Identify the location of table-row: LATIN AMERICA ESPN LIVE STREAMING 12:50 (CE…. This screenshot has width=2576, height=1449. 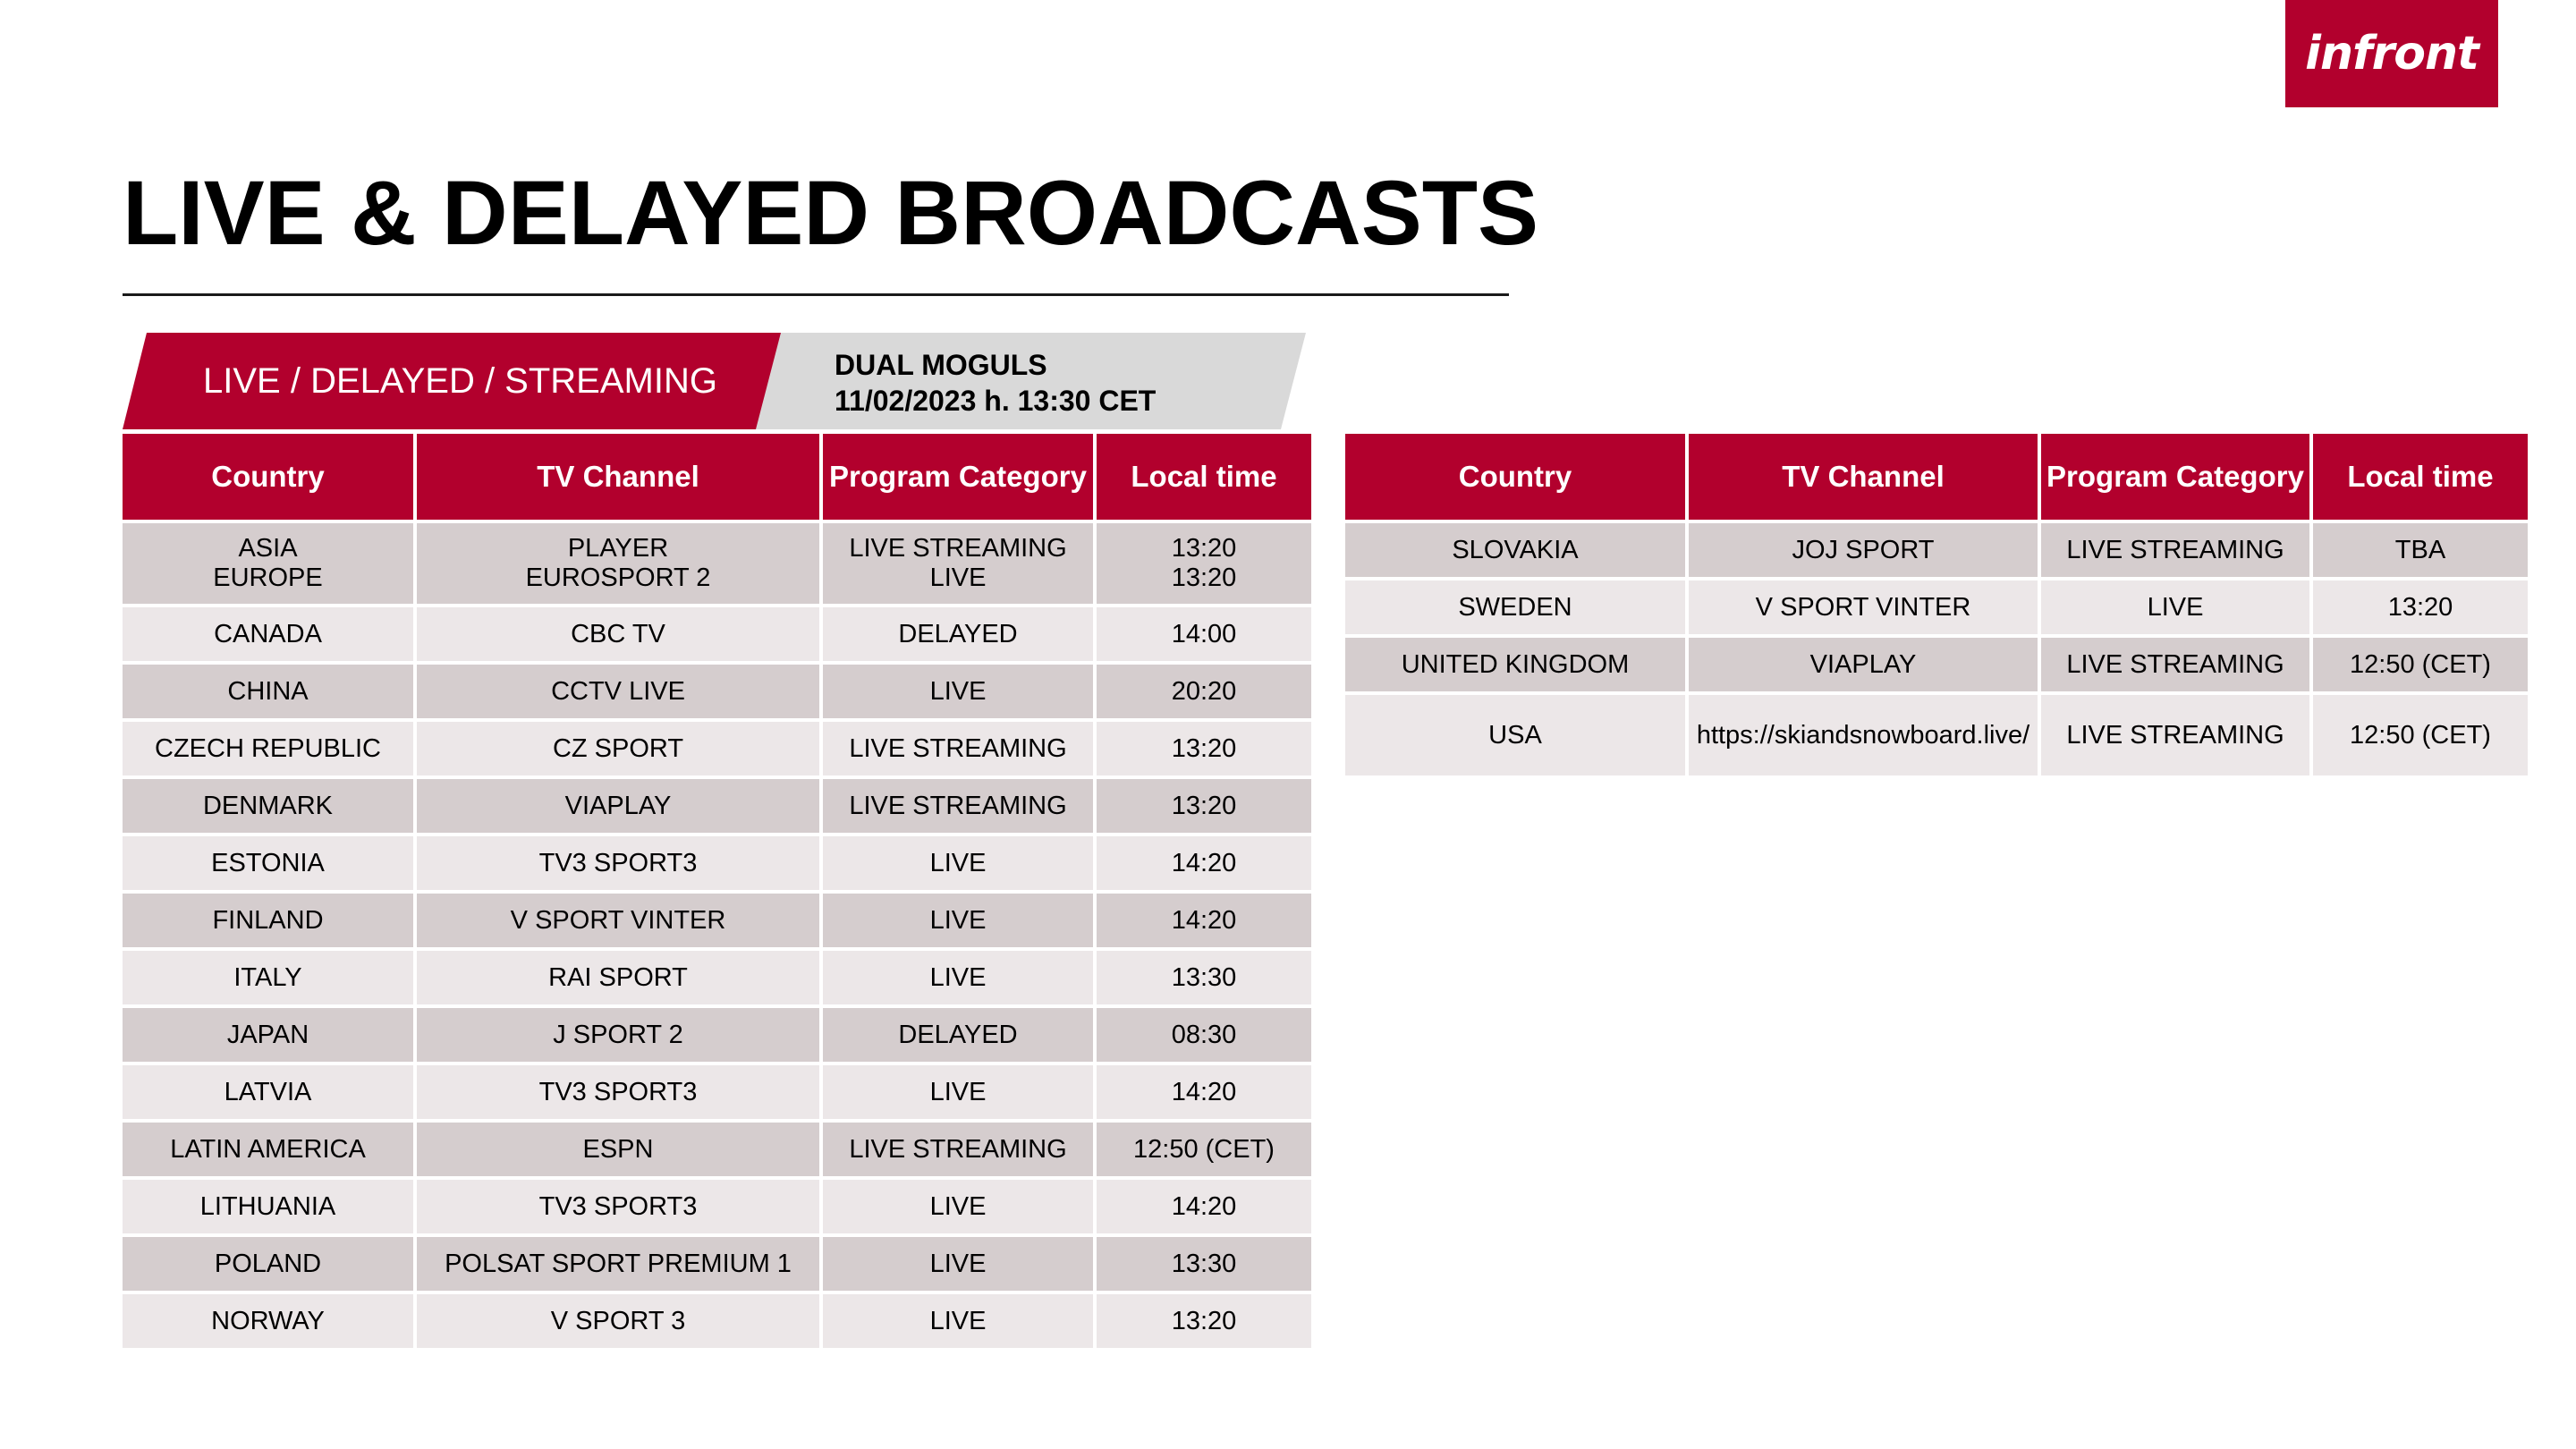
(717, 1149).